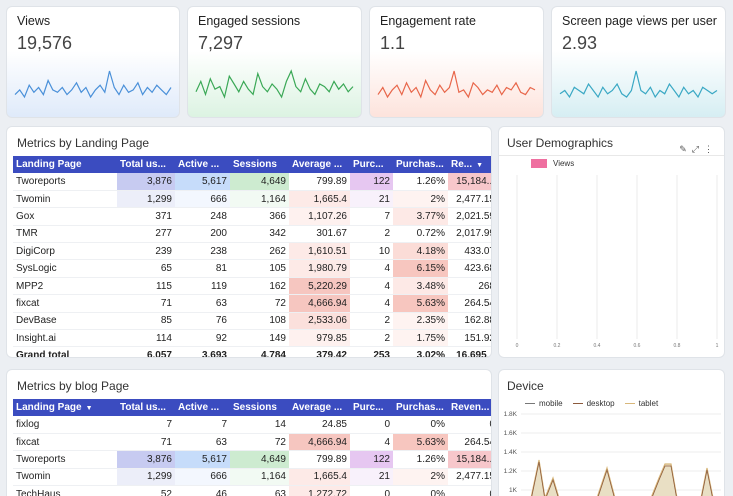  Describe the element at coordinates (456, 84) in the screenshot. I see `kpi-sparkline` at that location.